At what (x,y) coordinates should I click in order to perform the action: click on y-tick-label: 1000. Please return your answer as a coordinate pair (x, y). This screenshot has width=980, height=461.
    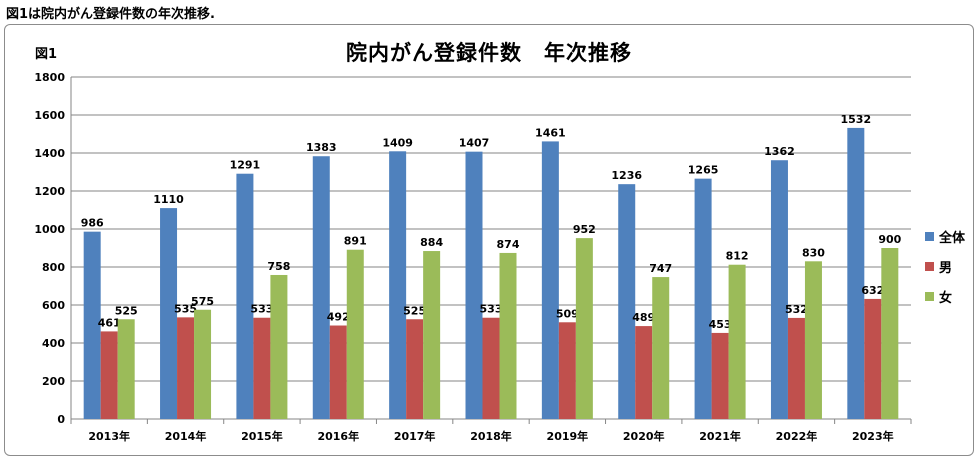
    Looking at the image, I should click on (49, 229).